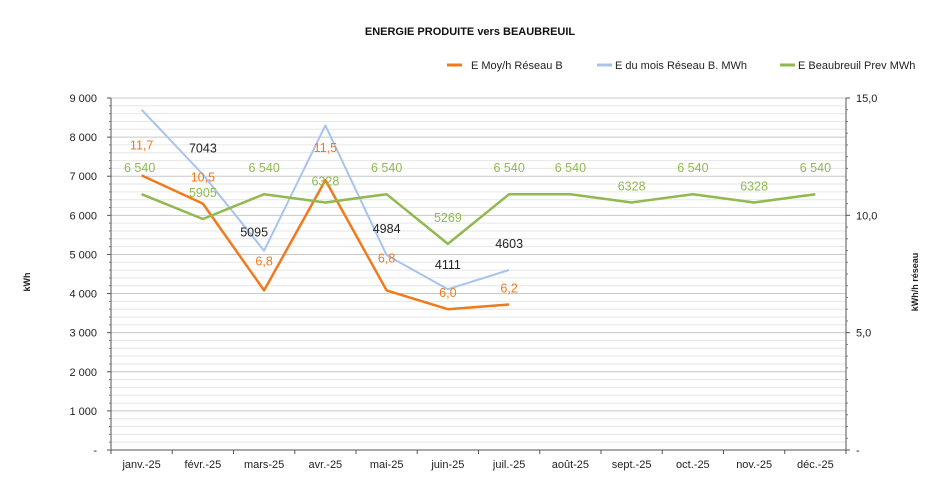  Describe the element at coordinates (83, 334) in the screenshot. I see `y-tick-label-left: 3 000` at that location.